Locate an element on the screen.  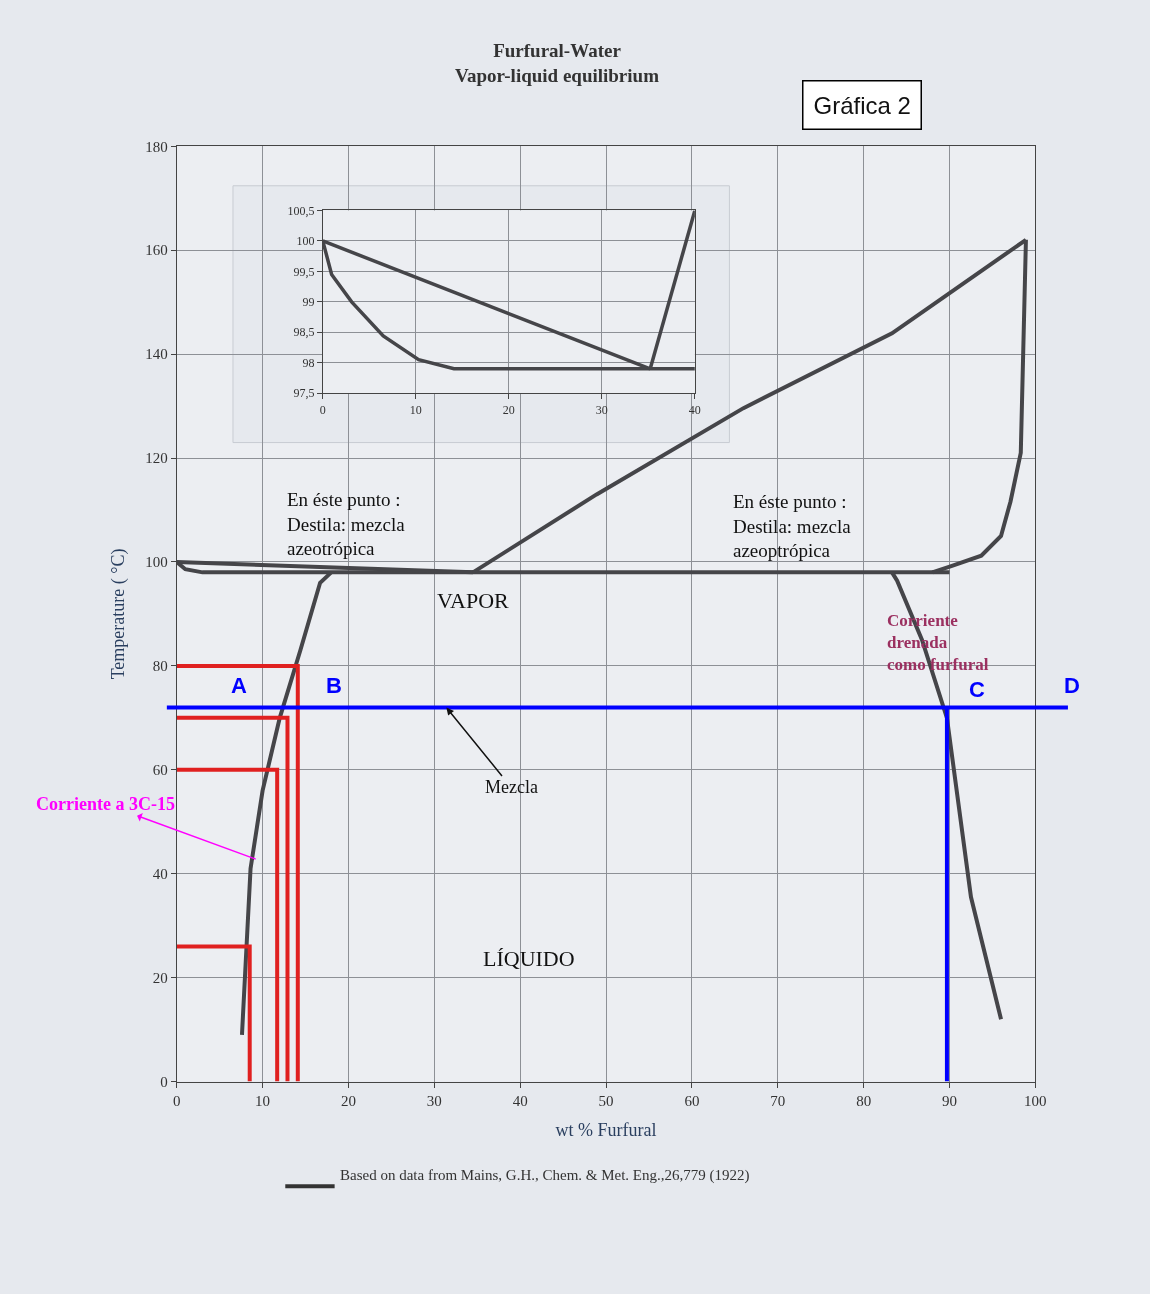
annotation: LÍQUIDO is located at coordinates (529, 958).